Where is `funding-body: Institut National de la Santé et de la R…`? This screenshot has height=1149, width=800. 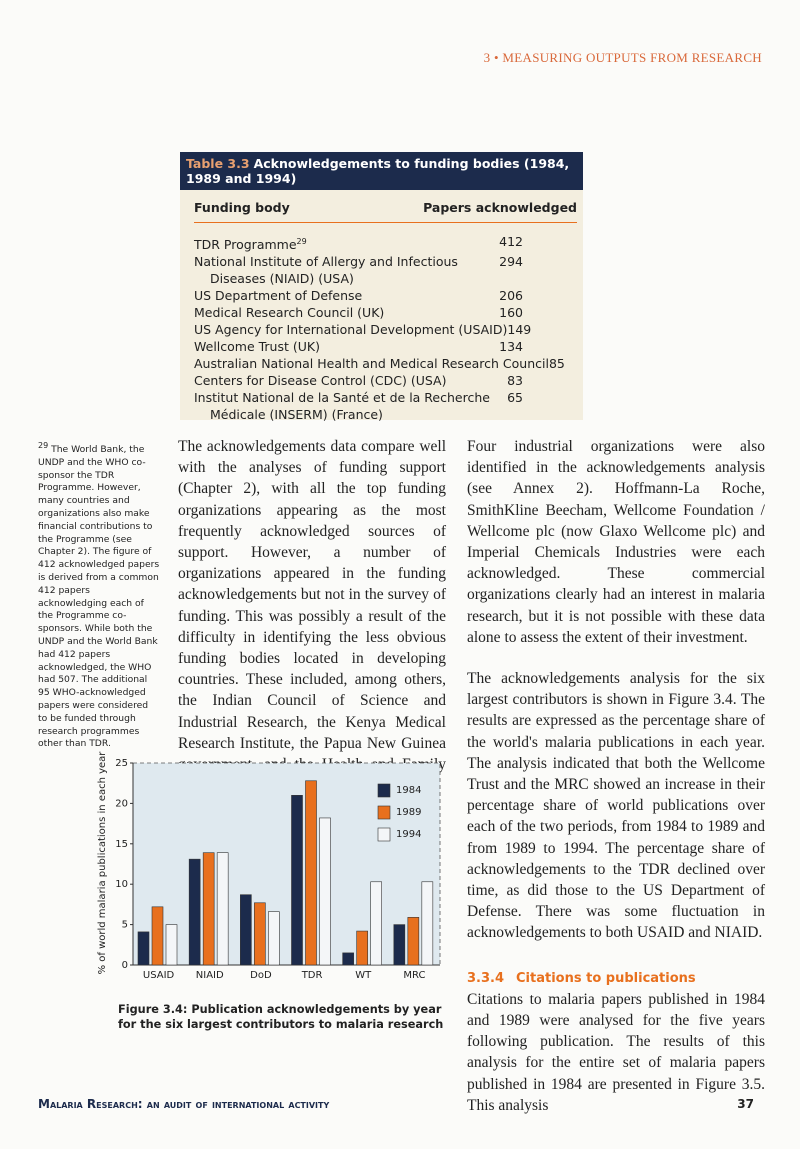
funding-body: Institut National de la Santé et de la R… is located at coordinates (342, 406).